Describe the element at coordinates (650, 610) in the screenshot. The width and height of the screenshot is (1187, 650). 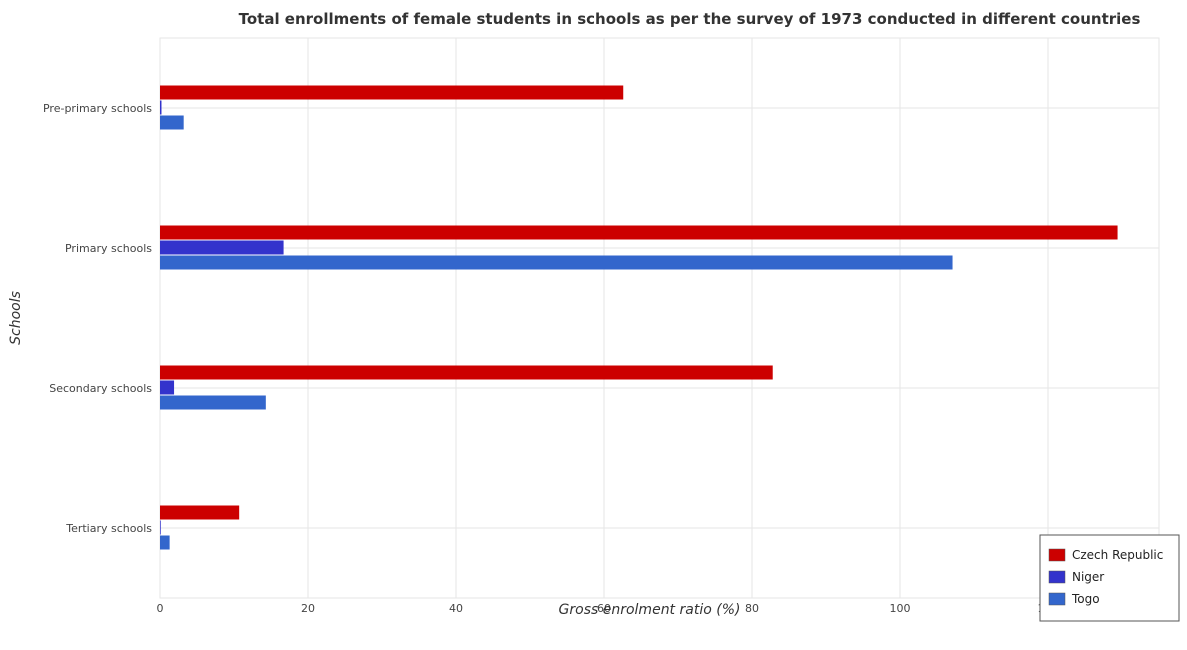
I see `x-axis-title: Gross enrolment ratio (%)` at that location.